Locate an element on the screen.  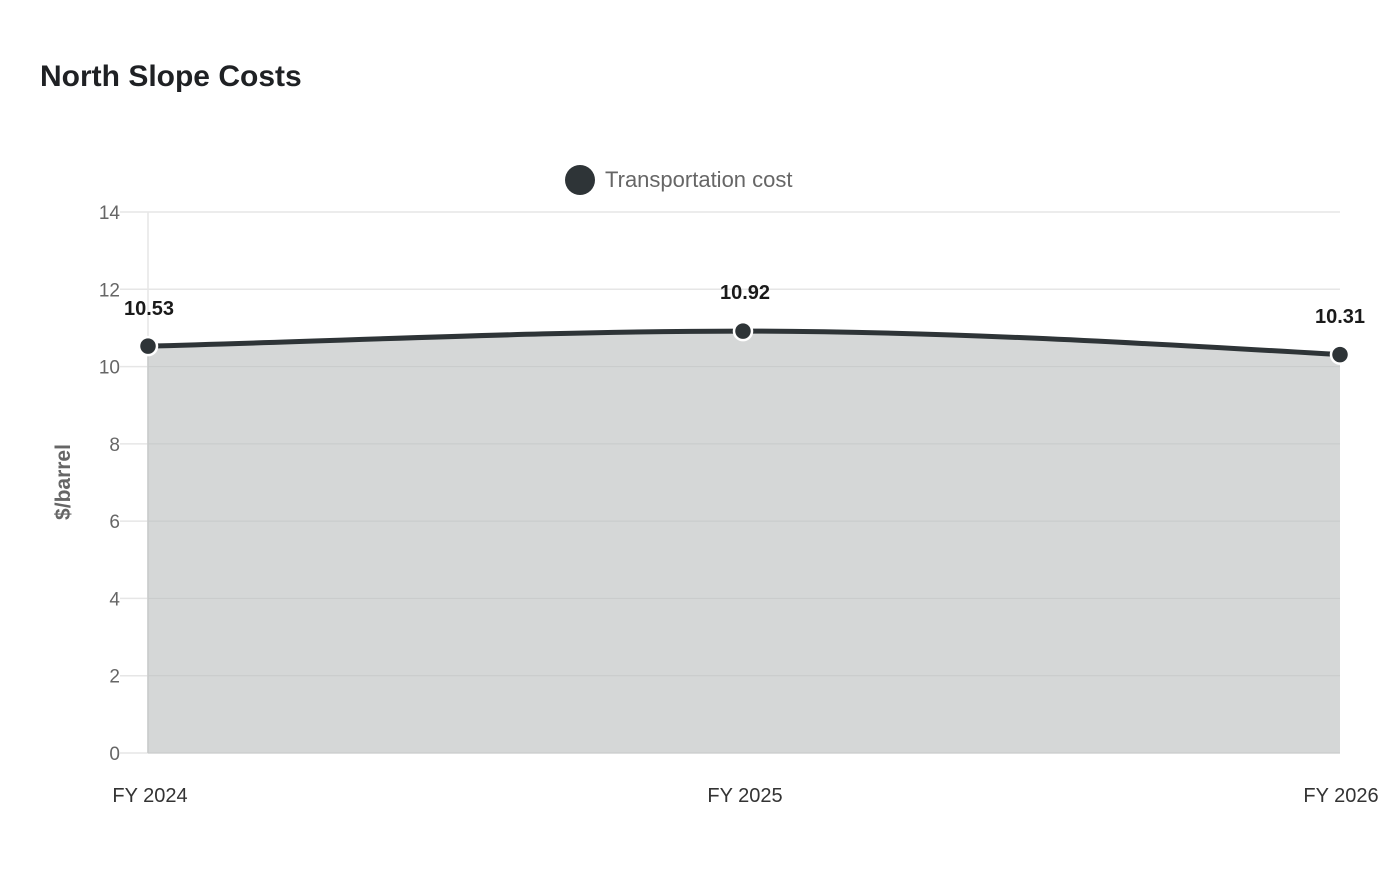
legend-item-transportation-cost: Transportation cost is located at coordinates (679, 180).